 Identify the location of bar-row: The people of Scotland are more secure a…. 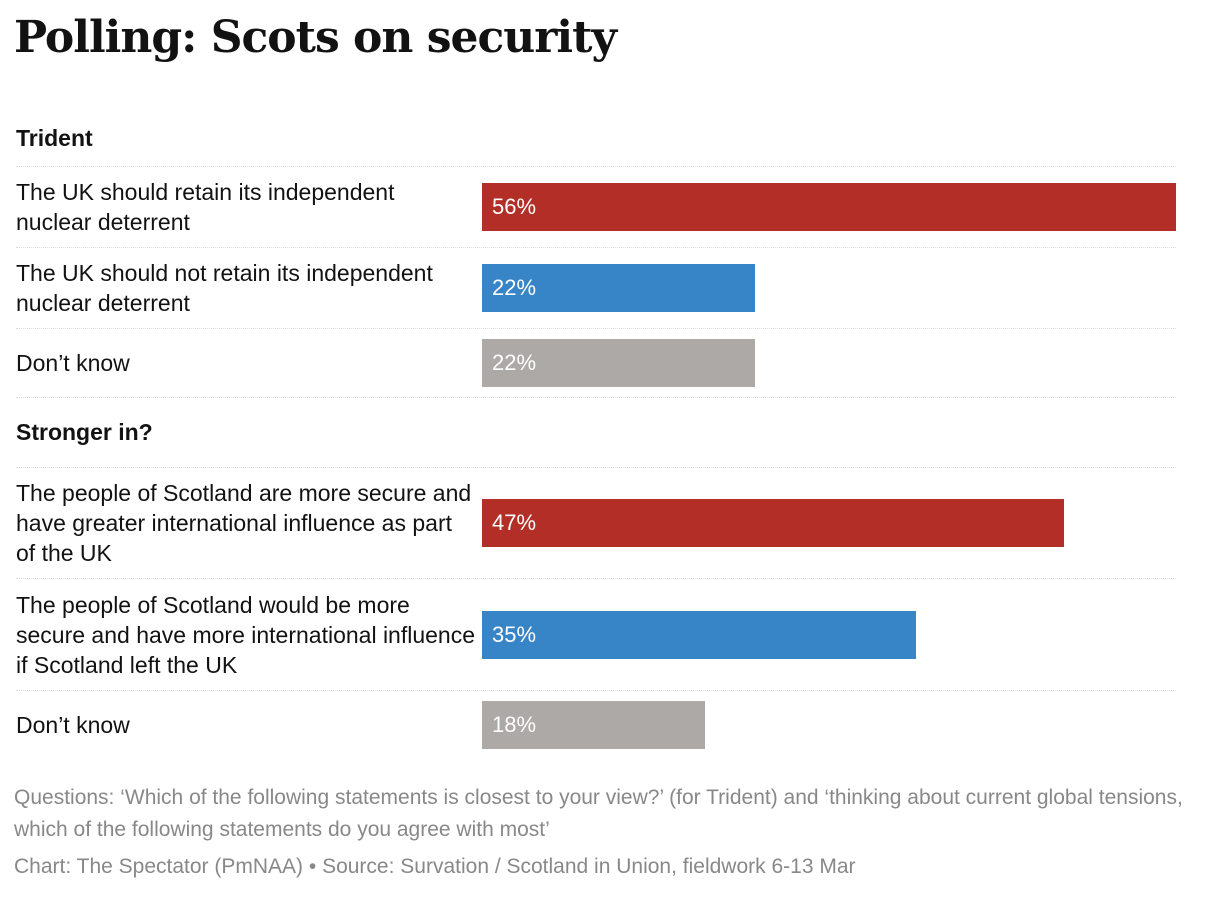
(596, 523).